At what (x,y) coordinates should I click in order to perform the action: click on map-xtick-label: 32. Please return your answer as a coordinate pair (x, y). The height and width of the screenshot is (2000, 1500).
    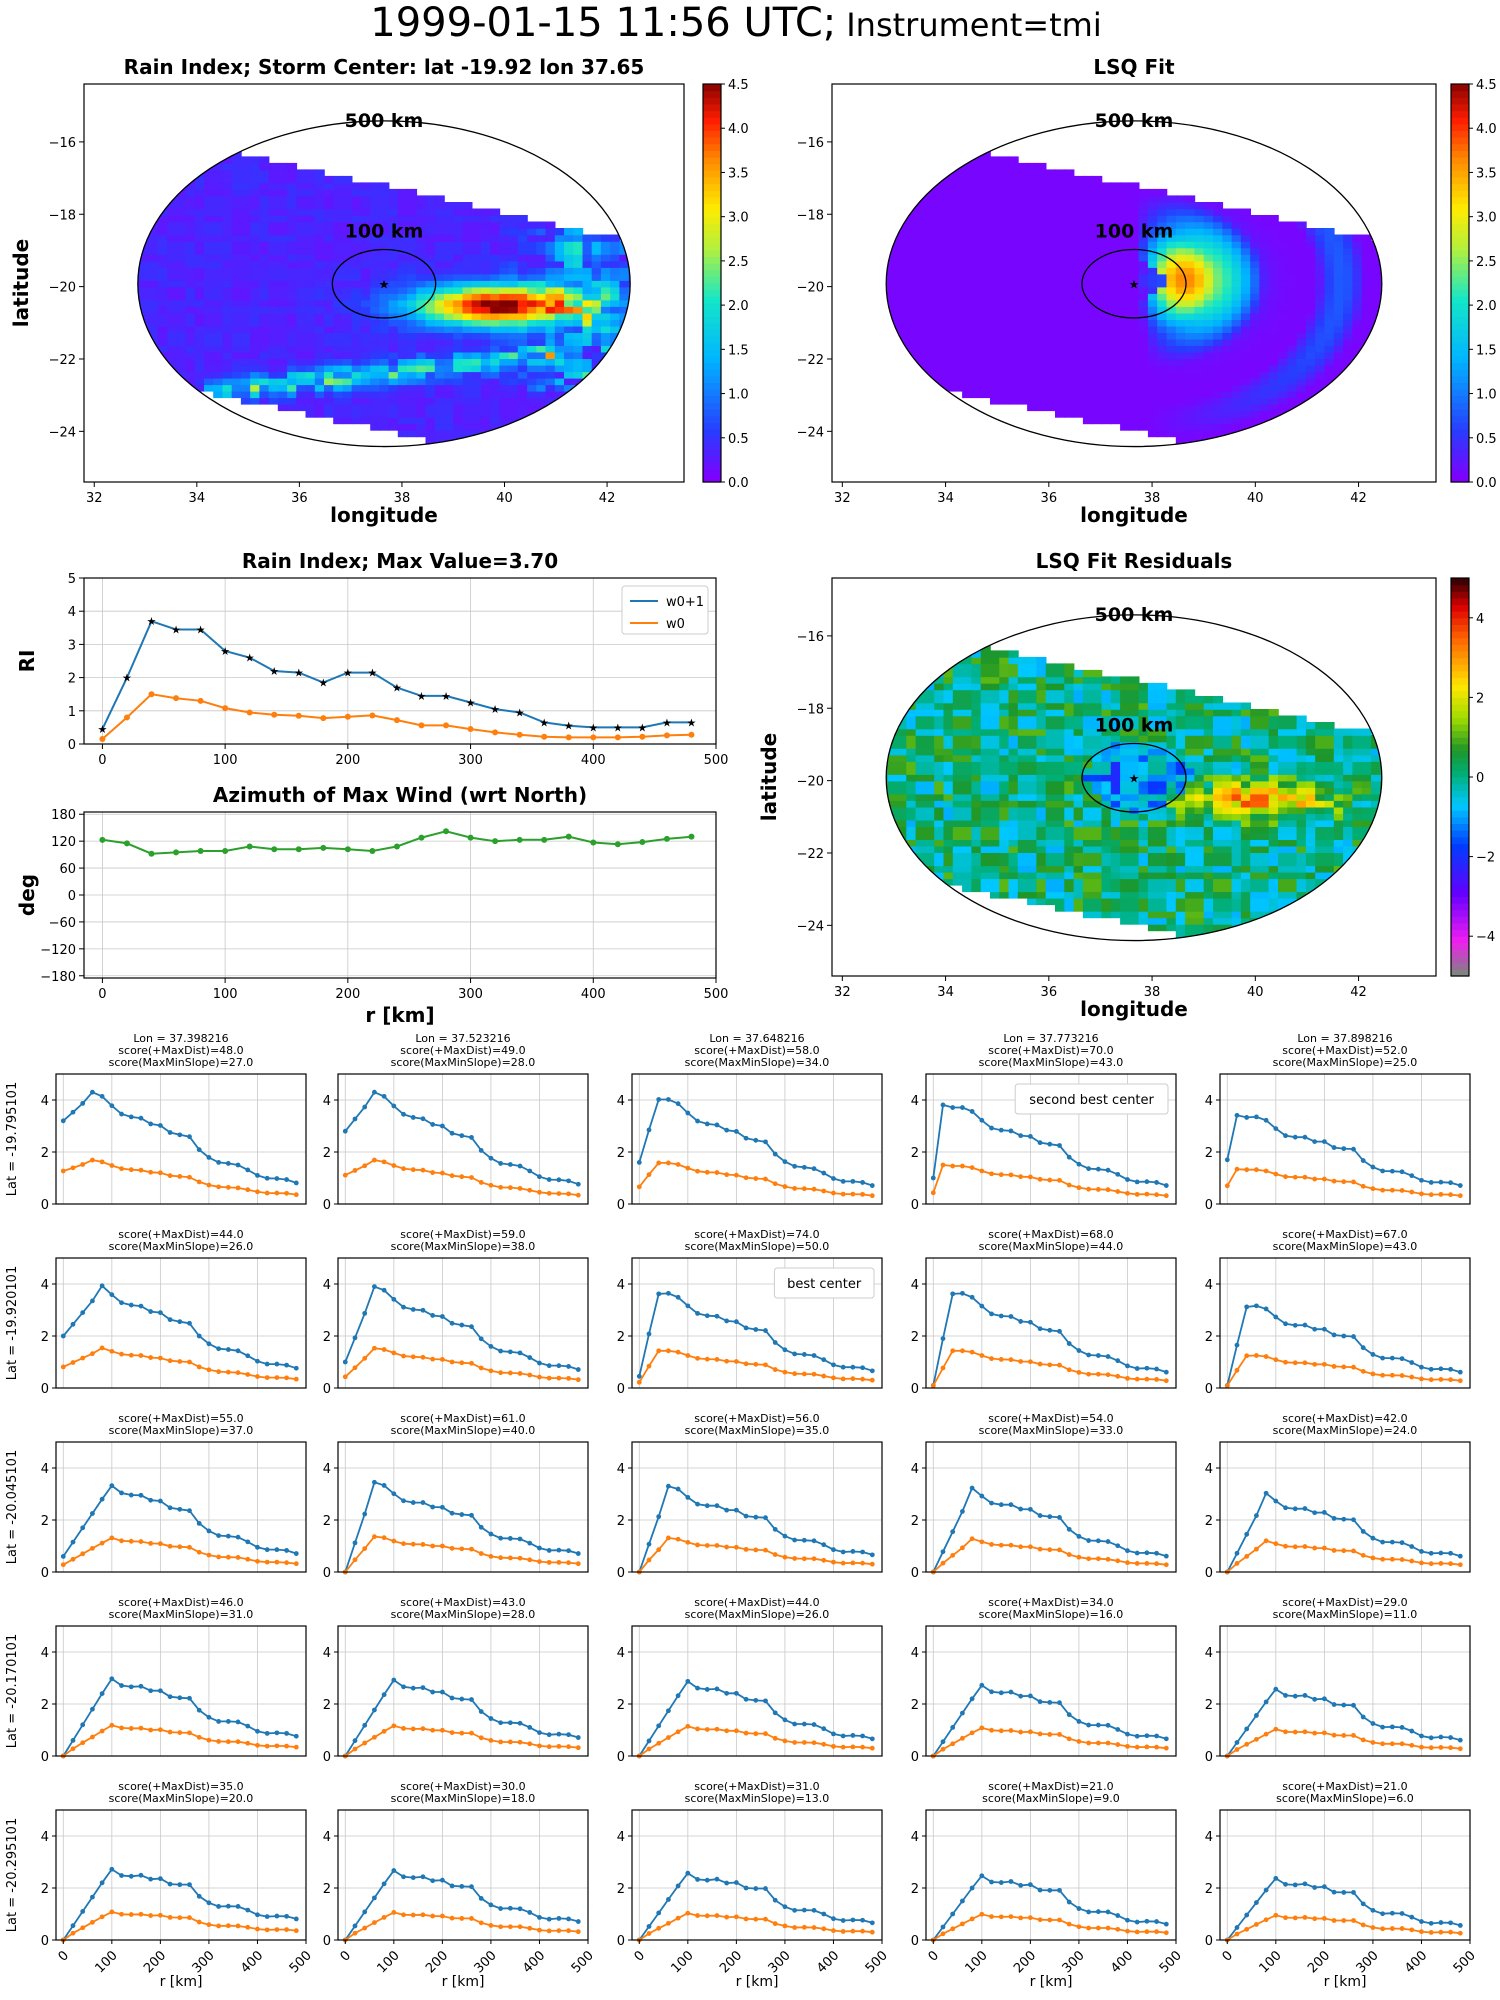
    Looking at the image, I should click on (94, 498).